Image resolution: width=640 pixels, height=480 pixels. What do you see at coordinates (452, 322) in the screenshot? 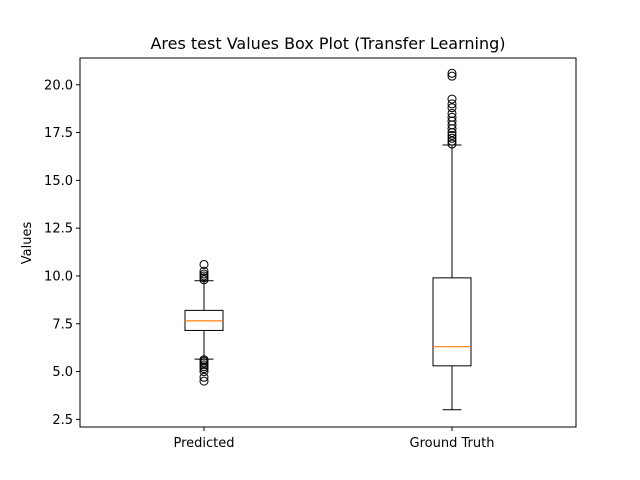
I see `iqr-box` at bounding box center [452, 322].